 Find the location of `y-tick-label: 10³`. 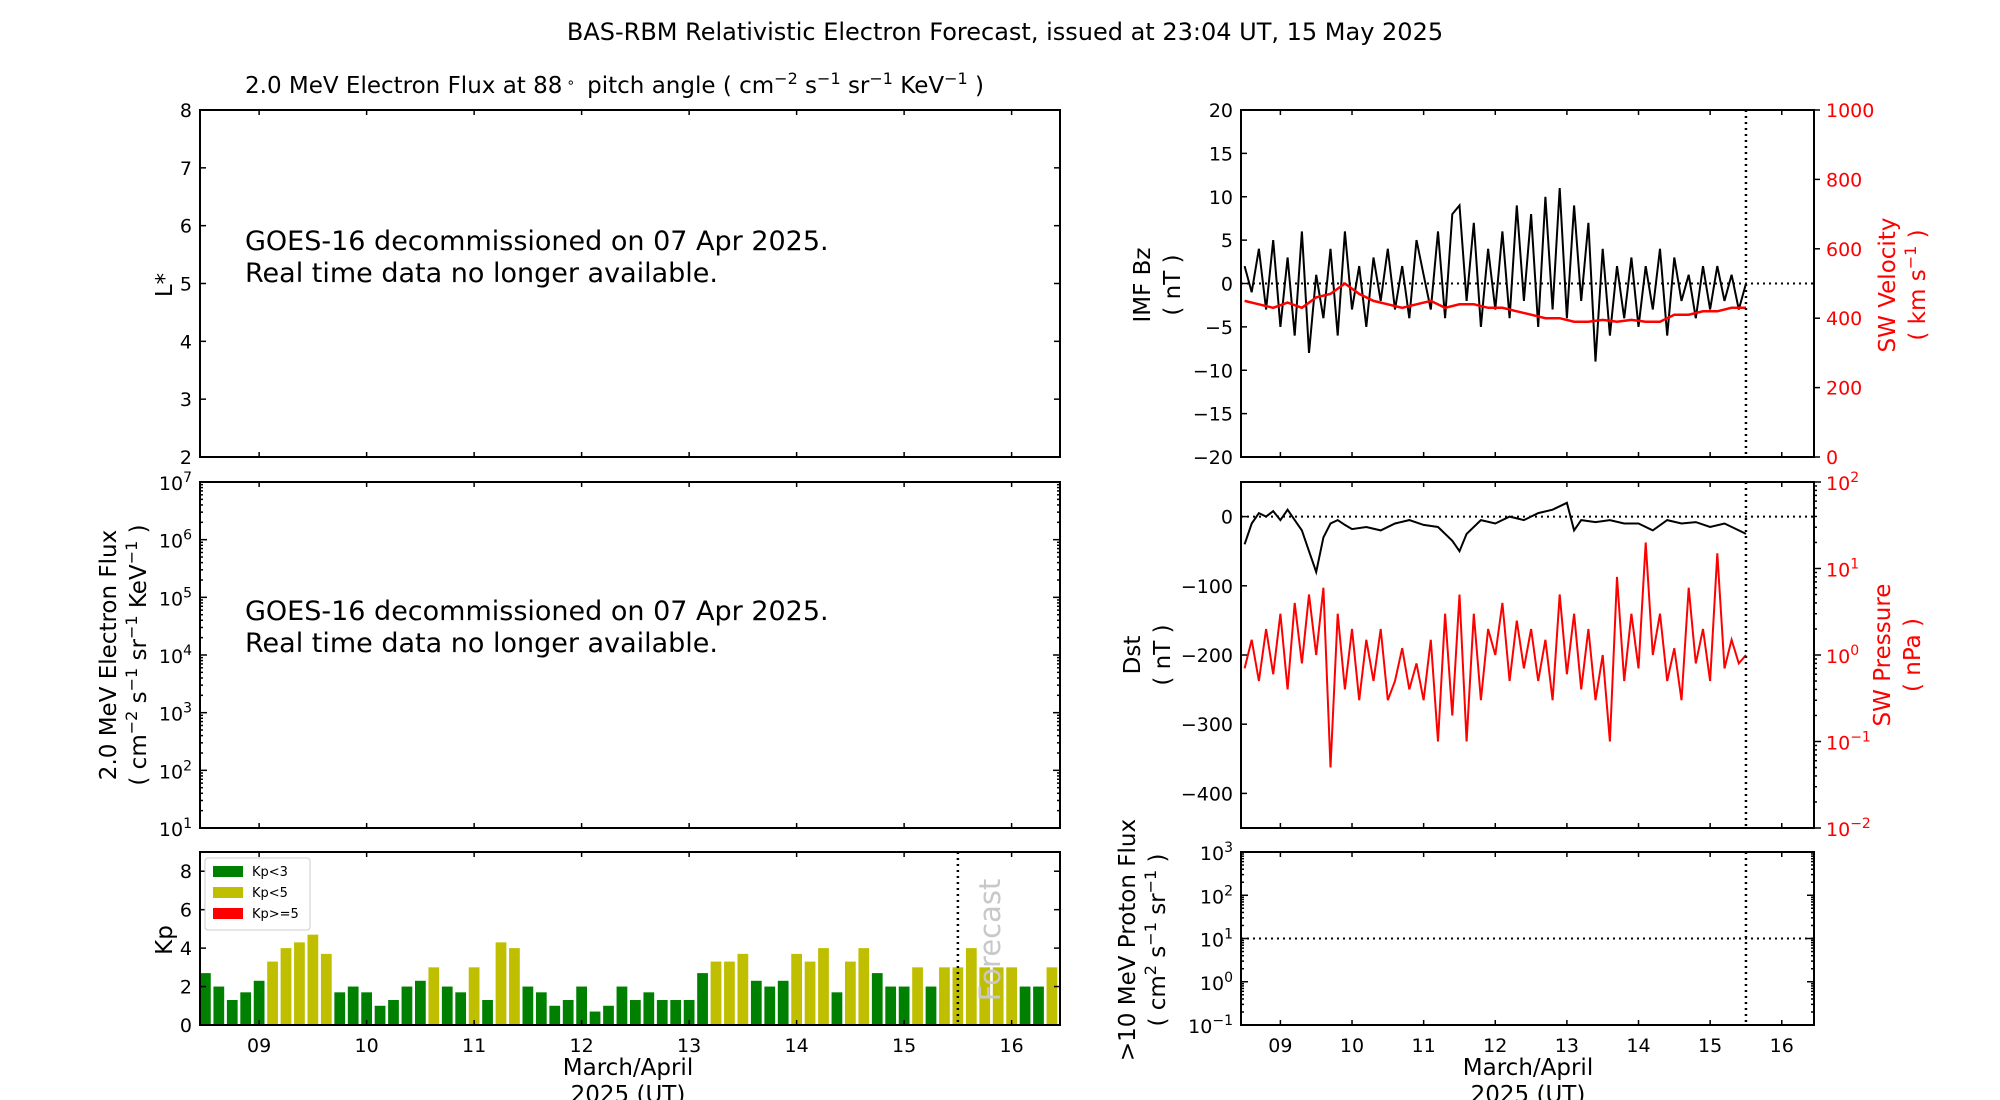

y-tick-label: 10³ is located at coordinates (1216, 852).